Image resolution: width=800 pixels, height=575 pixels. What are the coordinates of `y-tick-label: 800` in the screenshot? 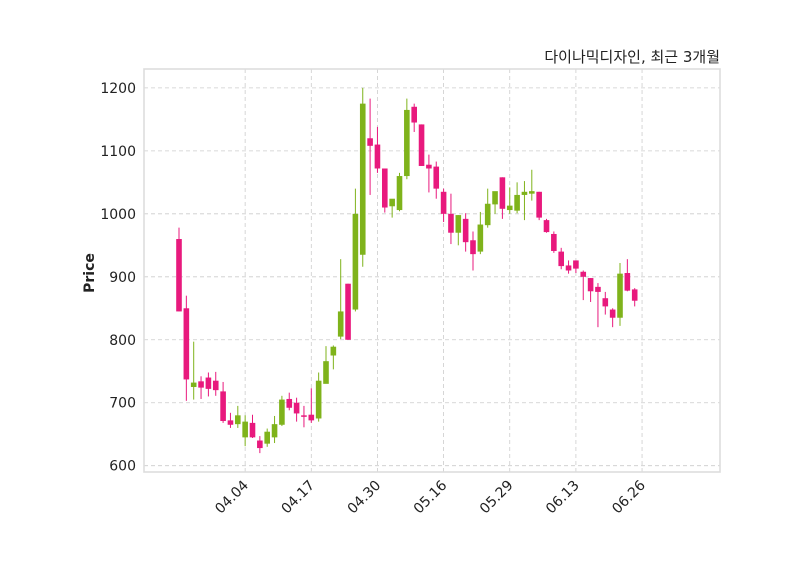 It's located at (122, 341).